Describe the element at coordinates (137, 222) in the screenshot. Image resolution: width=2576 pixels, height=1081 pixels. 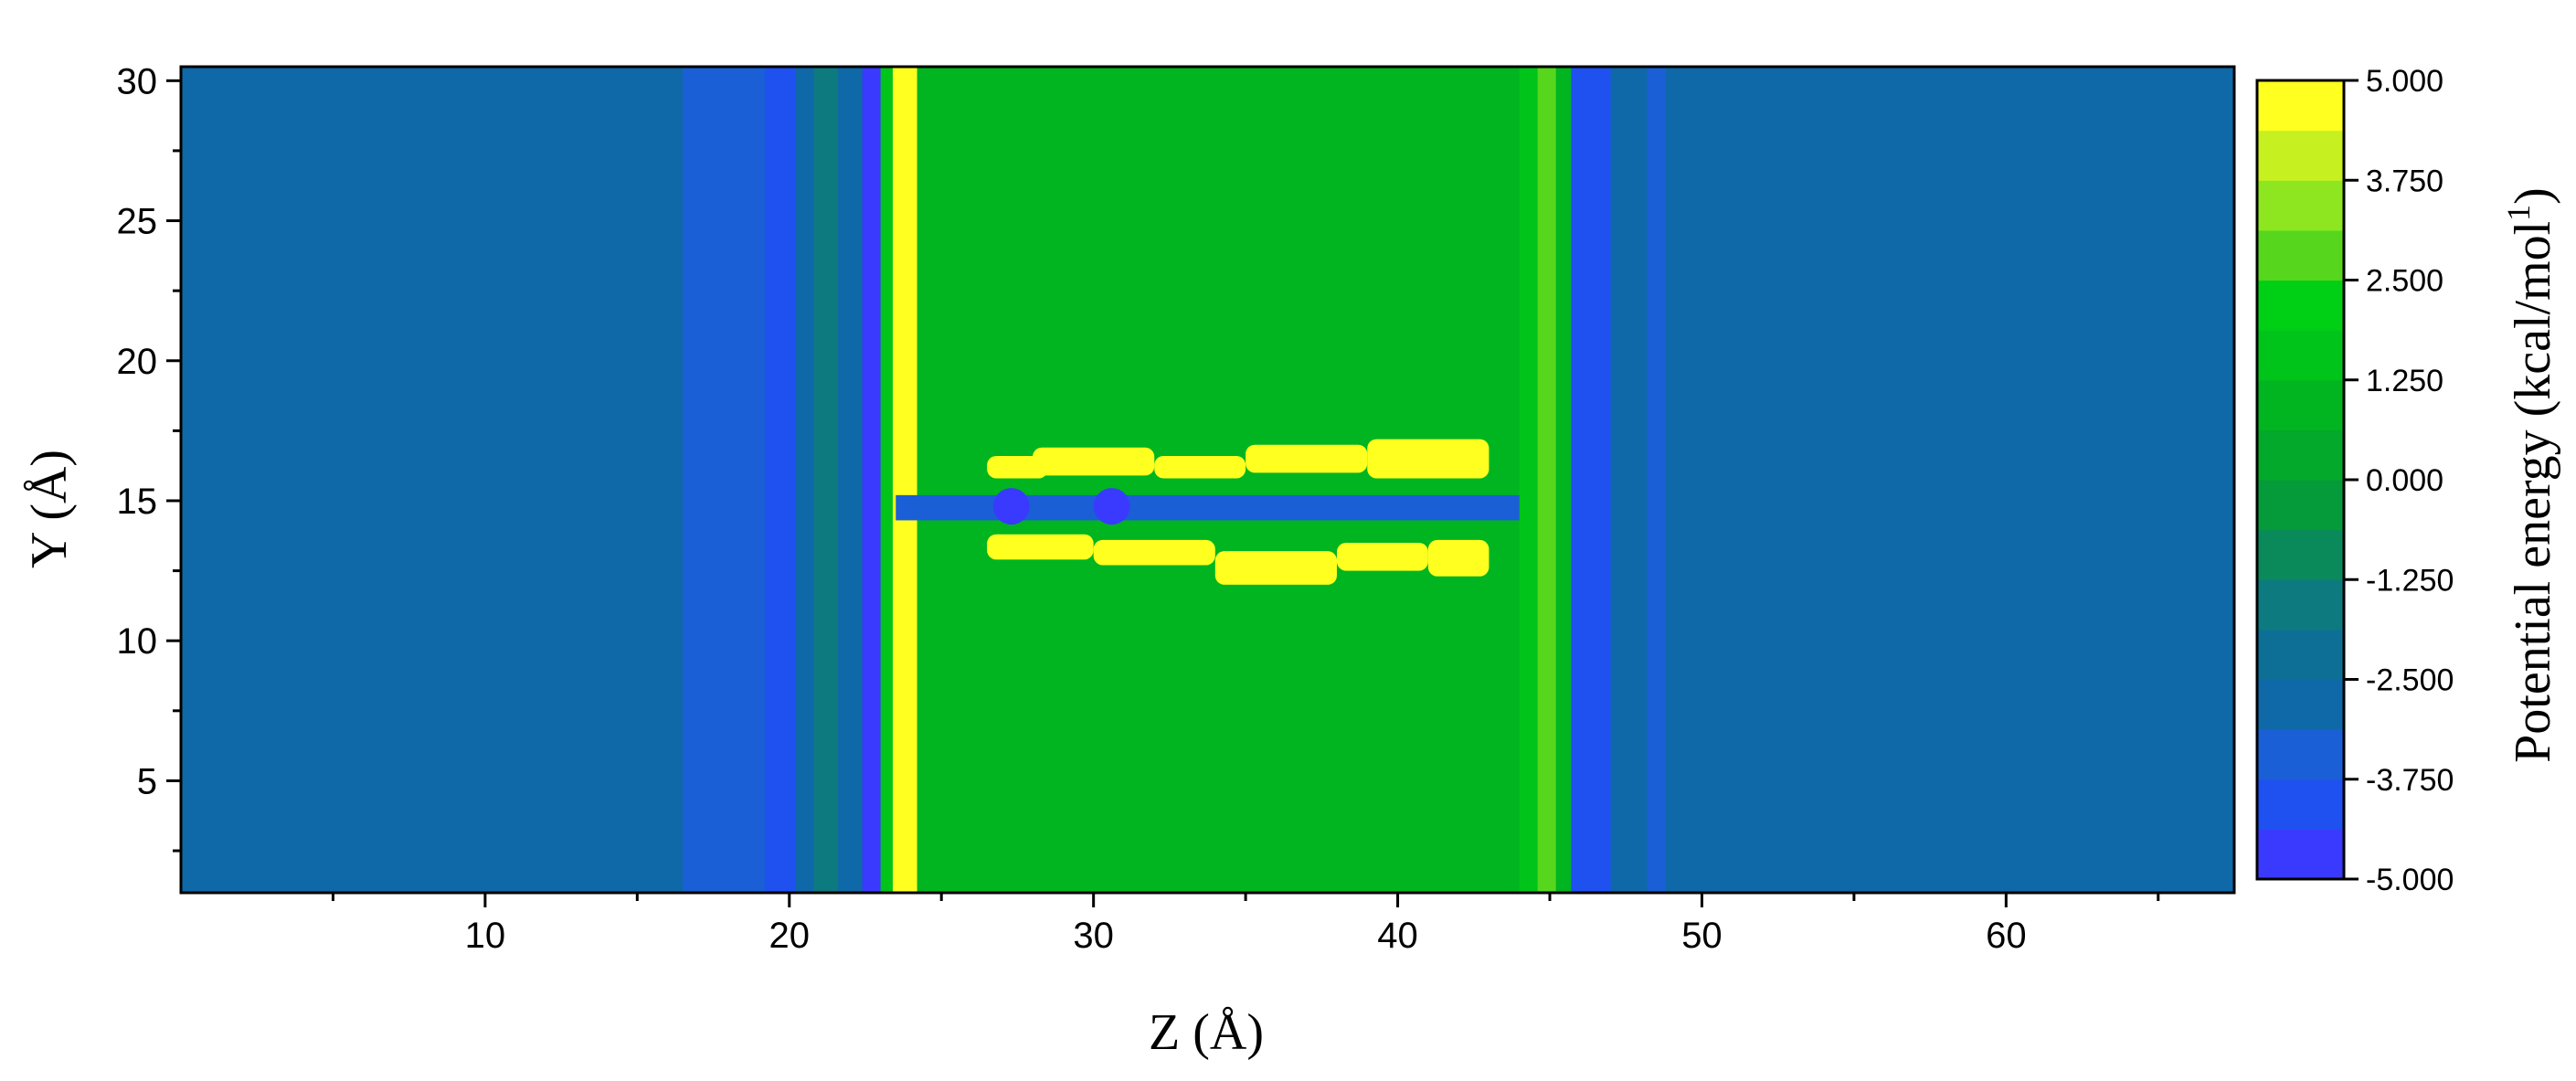
I see `y-tick-label: 25` at that location.